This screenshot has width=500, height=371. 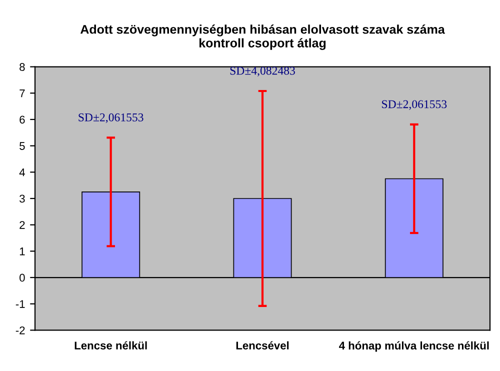 What do you see at coordinates (22, 67) in the screenshot?
I see `y-tick-label: 8` at bounding box center [22, 67].